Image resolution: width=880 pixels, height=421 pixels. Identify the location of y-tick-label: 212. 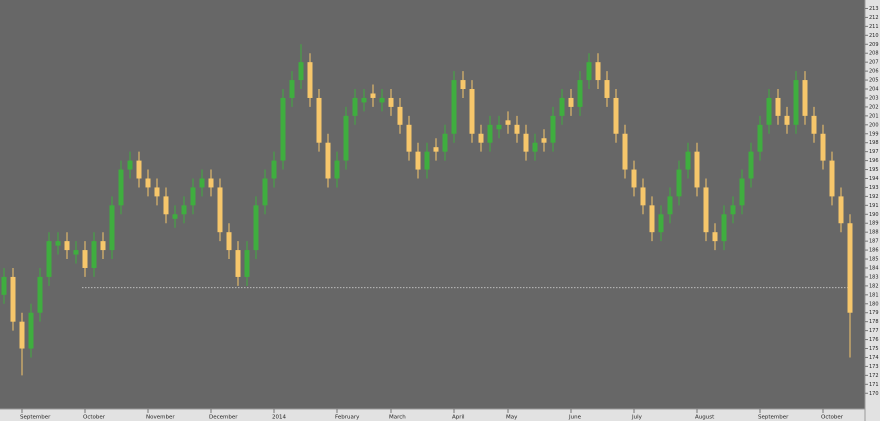
(874, 18).